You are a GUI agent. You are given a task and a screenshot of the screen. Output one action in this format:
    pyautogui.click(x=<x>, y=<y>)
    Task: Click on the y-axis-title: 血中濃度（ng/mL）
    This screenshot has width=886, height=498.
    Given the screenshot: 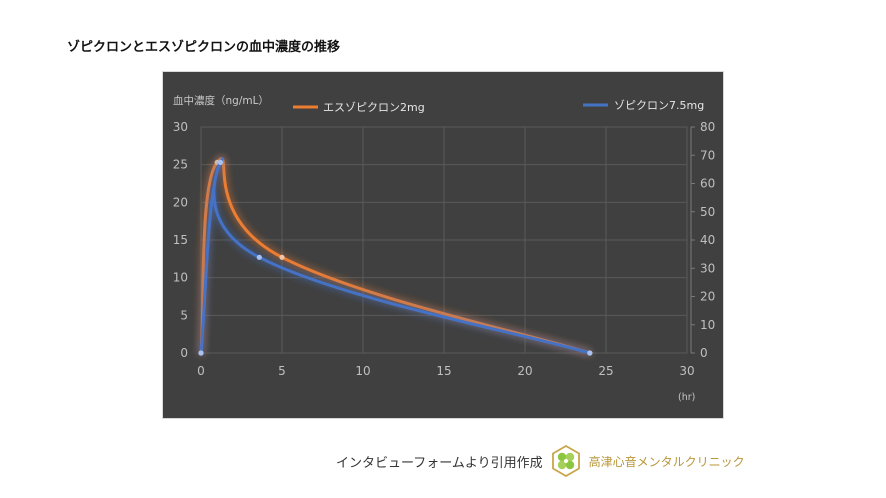 What is the action you would take?
    pyautogui.click(x=221, y=100)
    